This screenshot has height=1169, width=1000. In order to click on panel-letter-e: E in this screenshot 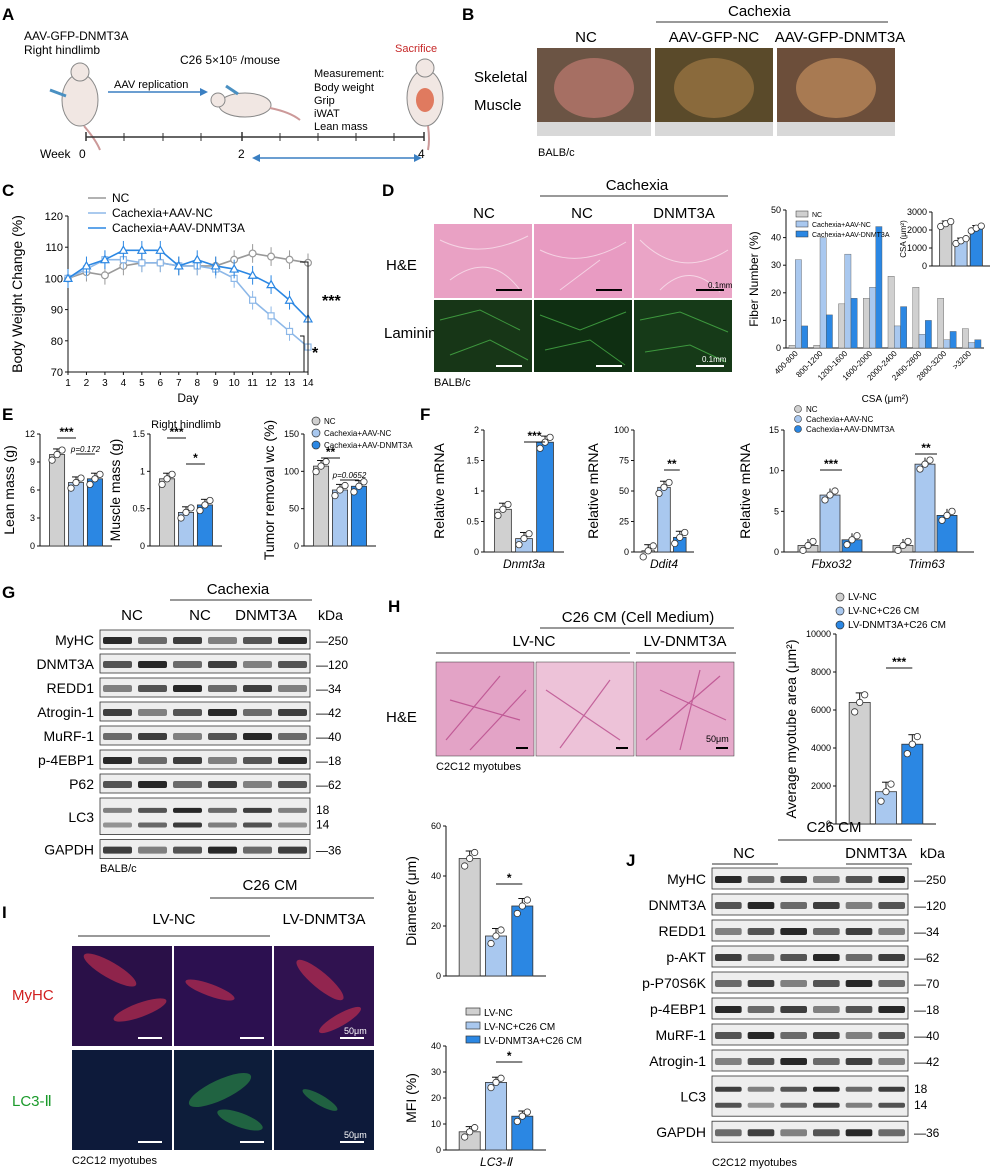, I will do `click(7, 414)`.